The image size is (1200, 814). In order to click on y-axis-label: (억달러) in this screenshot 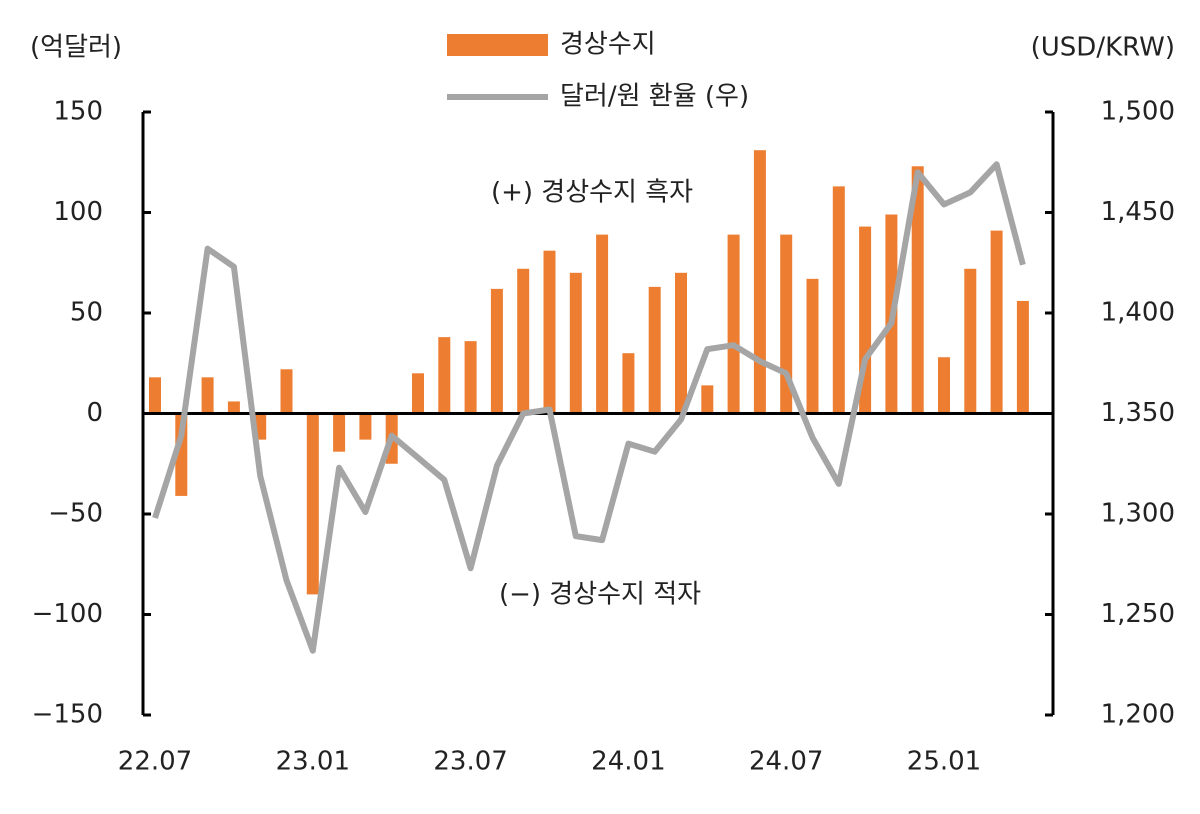, I will do `click(76, 48)`.